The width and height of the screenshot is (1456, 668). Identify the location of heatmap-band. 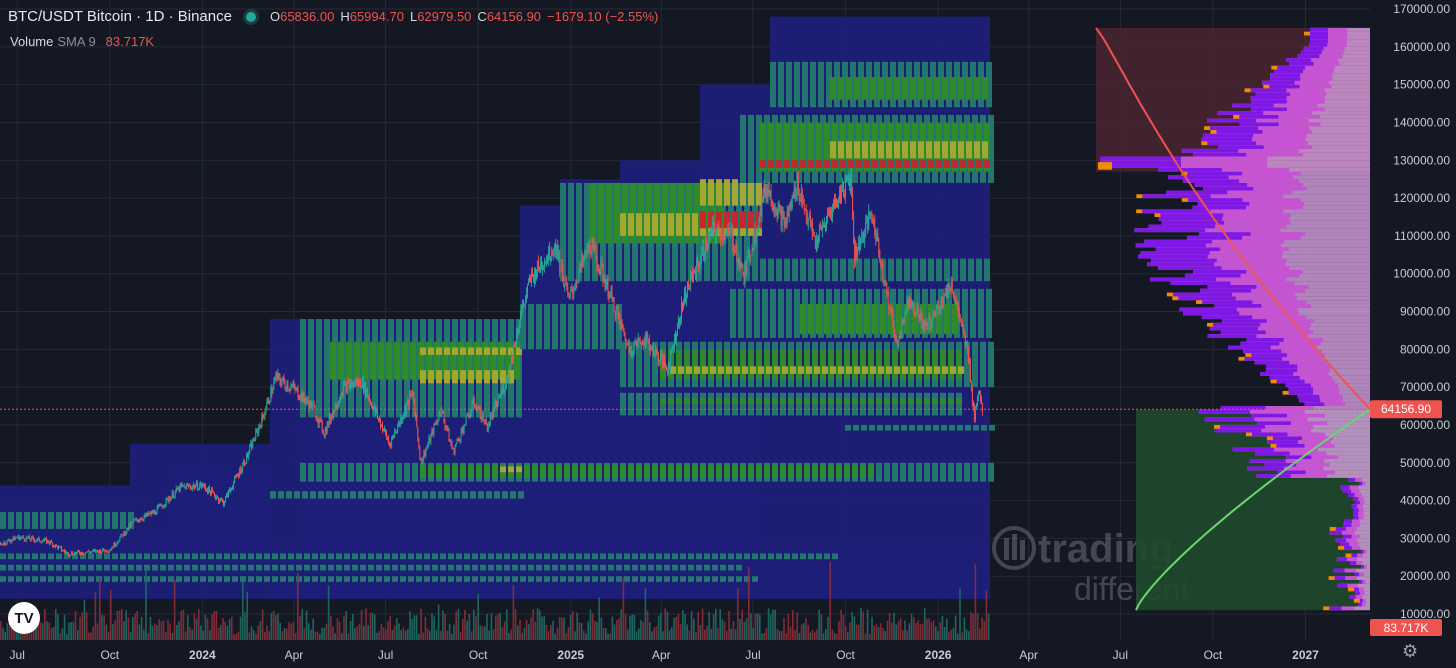
(647, 471).